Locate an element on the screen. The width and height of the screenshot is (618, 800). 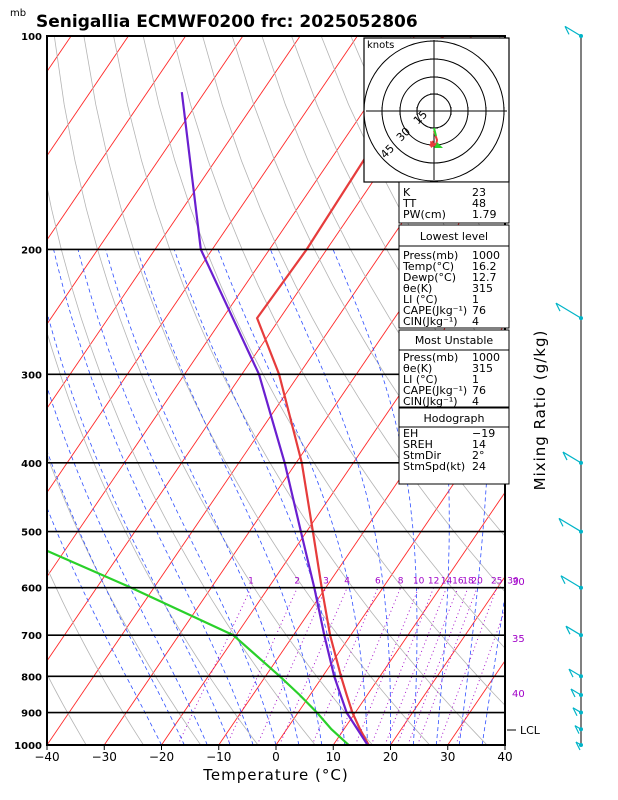
lowest-level-value: 1000 is located at coordinates (486, 255).